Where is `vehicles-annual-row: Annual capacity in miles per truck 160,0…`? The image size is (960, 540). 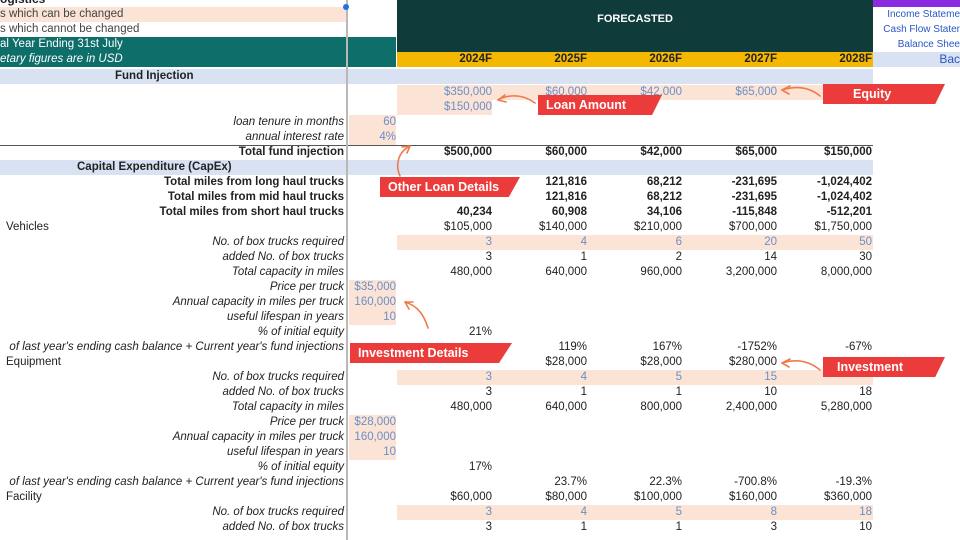 vehicles-annual-row: Annual capacity in miles per truck 160,0… is located at coordinates (480, 302).